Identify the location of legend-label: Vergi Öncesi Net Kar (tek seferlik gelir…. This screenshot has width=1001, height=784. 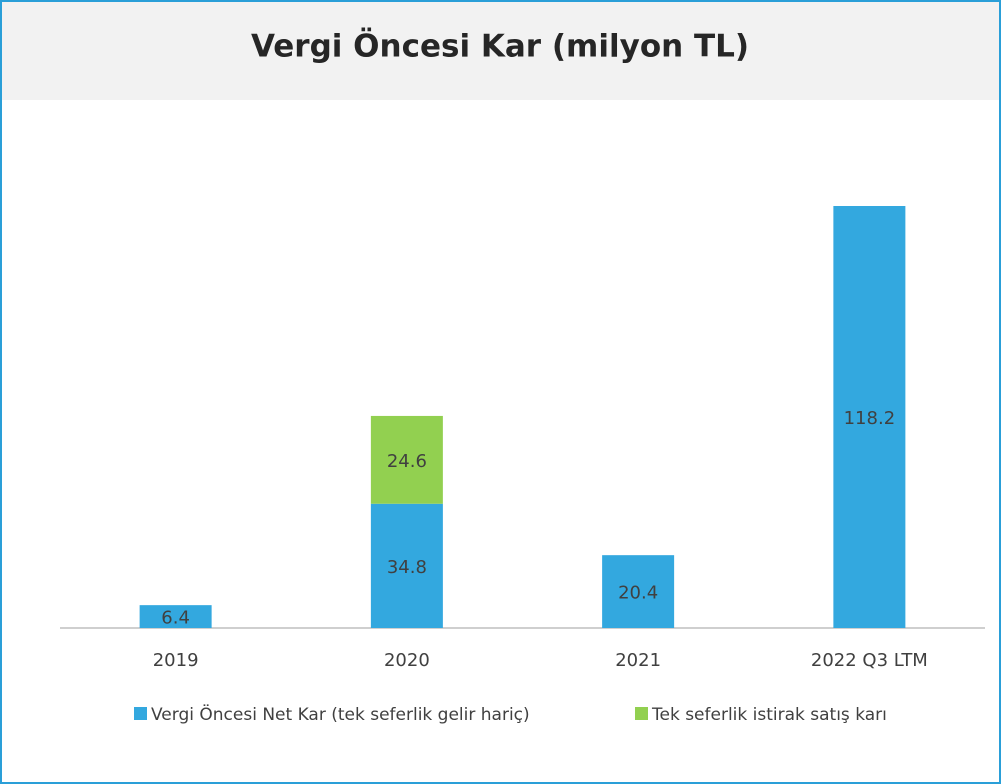
(340, 714).